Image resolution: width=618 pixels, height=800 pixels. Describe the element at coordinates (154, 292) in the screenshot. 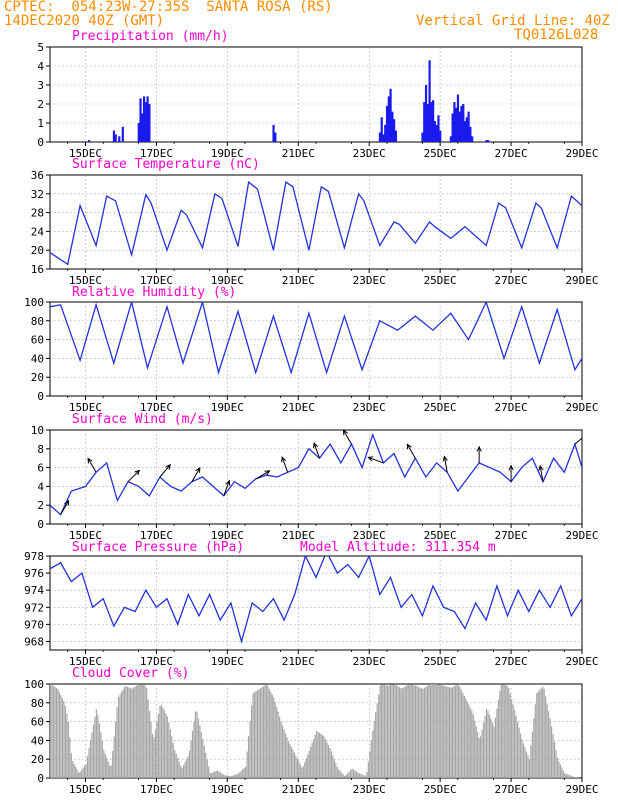

I see `panel-title: Relative Humidity (%)` at that location.